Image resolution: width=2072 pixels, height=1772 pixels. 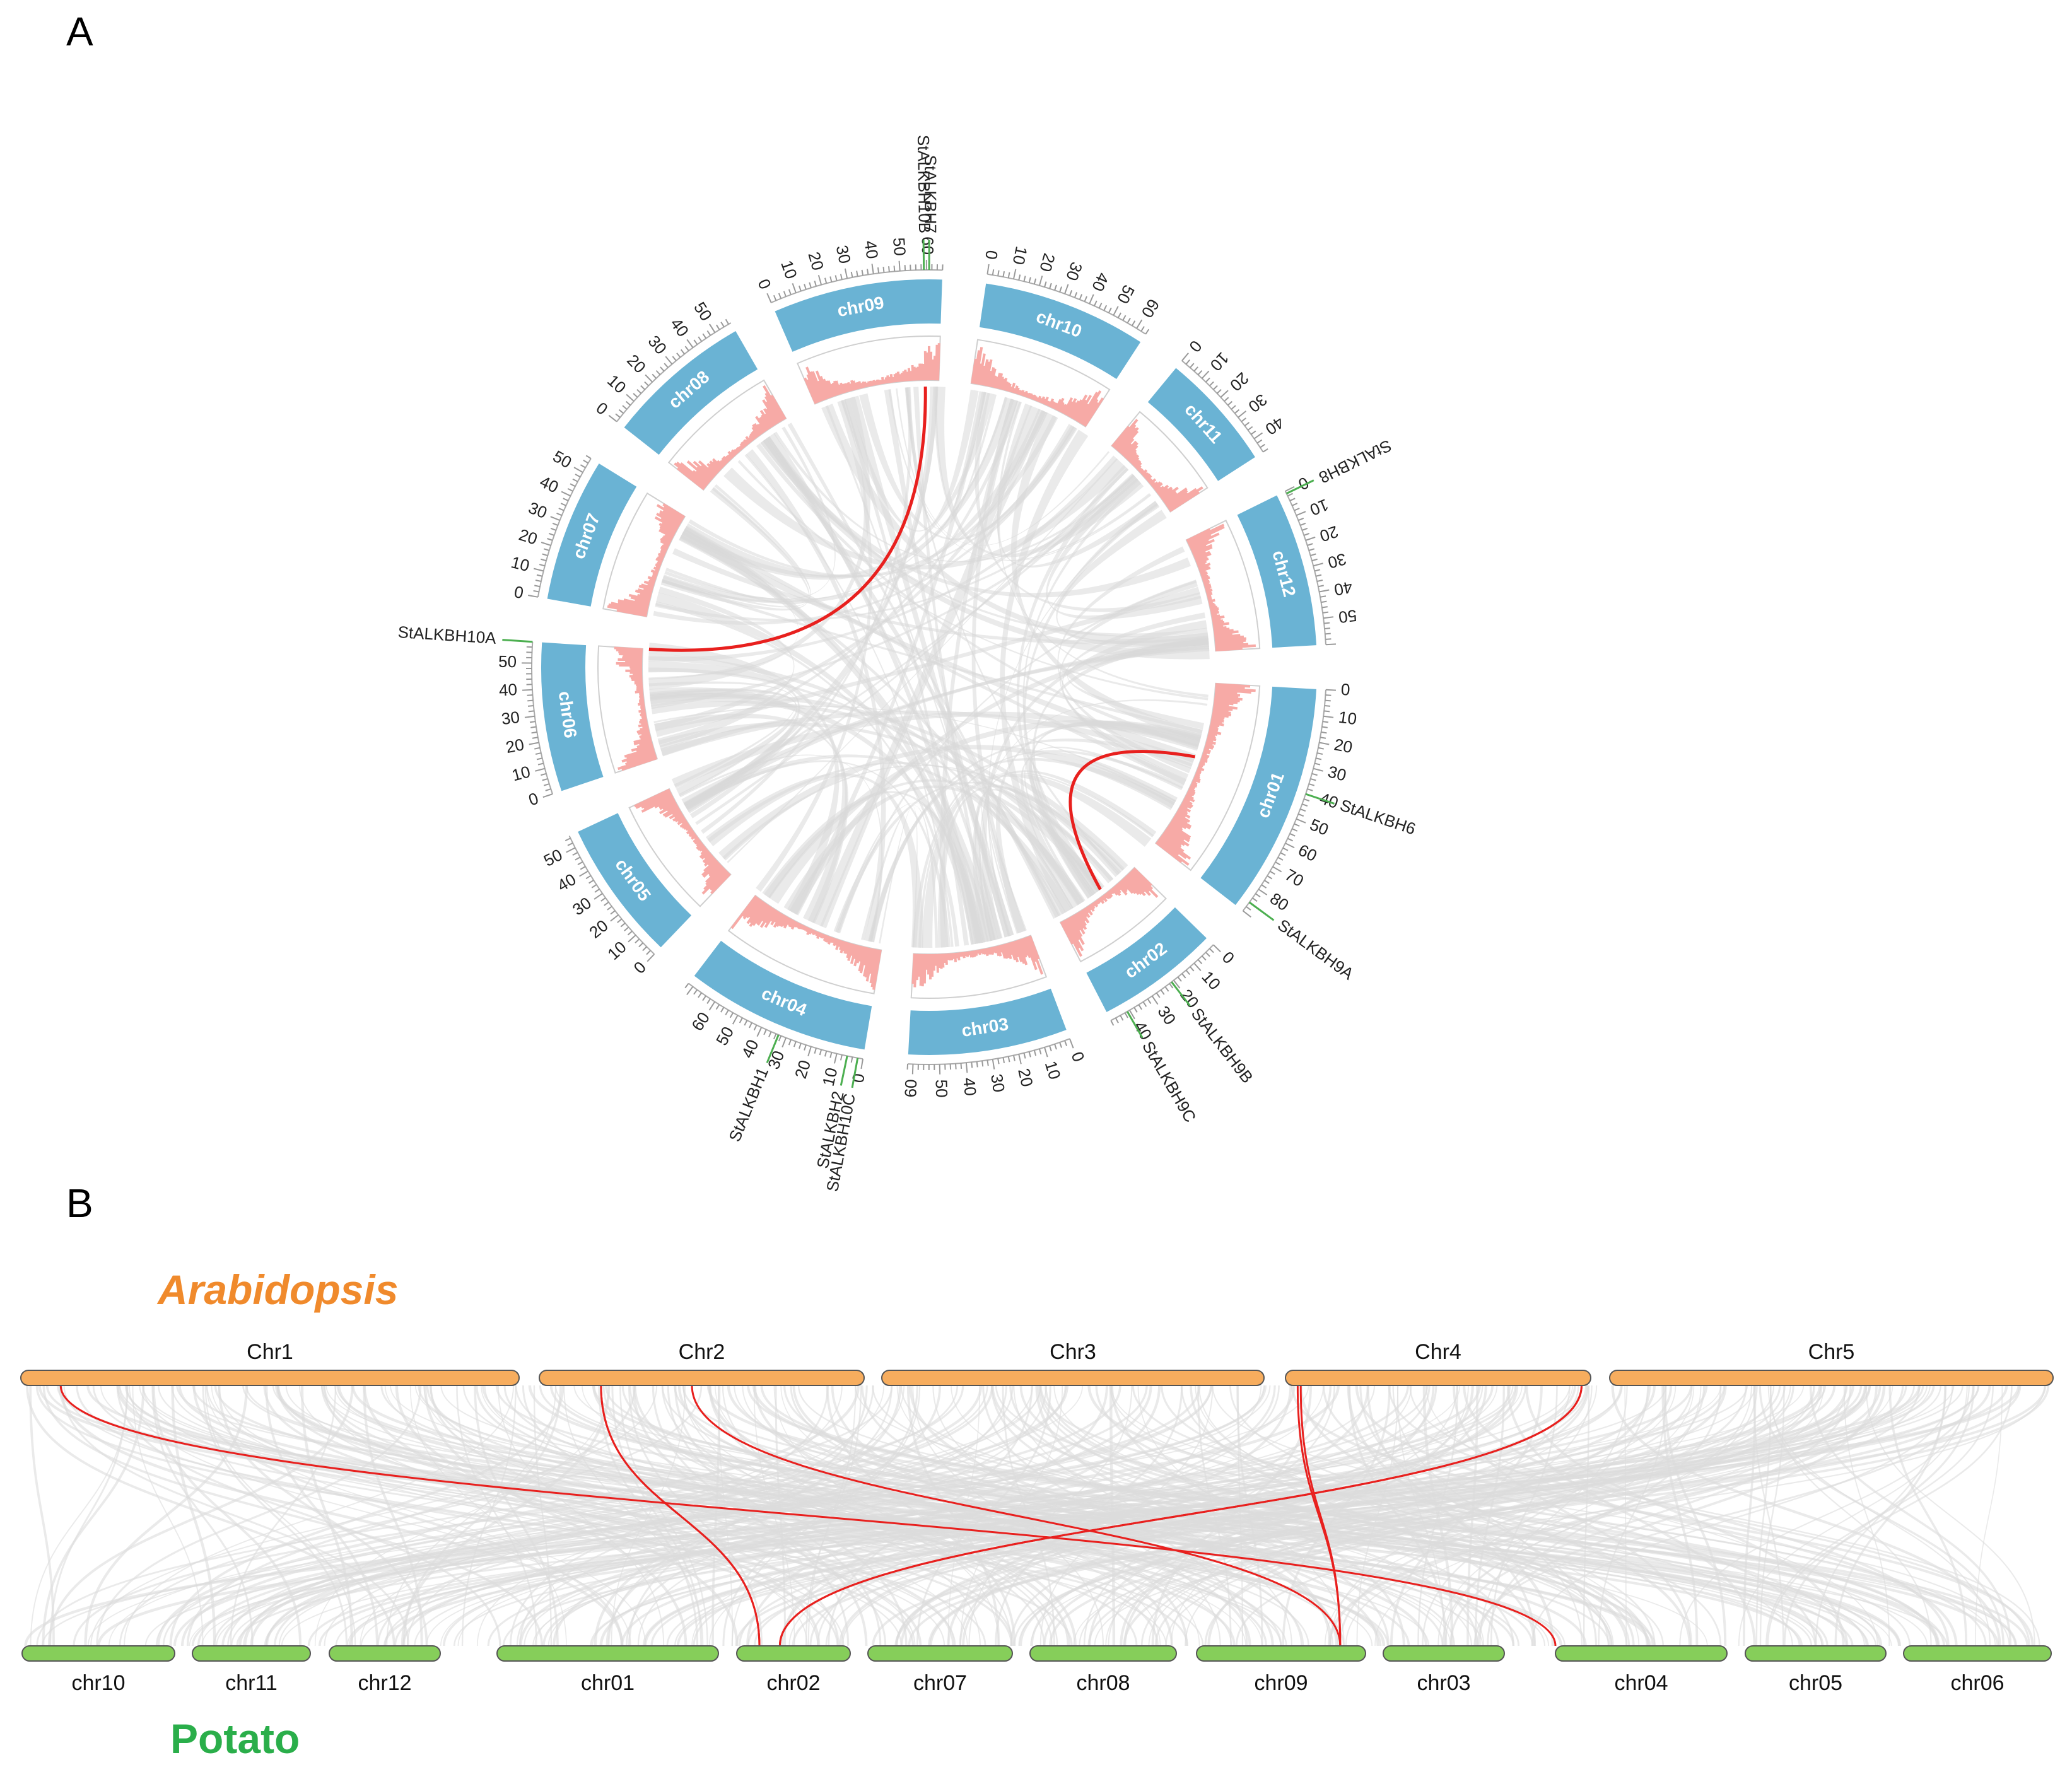 What do you see at coordinates (508, 690) in the screenshot?
I see `tick-label-chr06: 40` at bounding box center [508, 690].